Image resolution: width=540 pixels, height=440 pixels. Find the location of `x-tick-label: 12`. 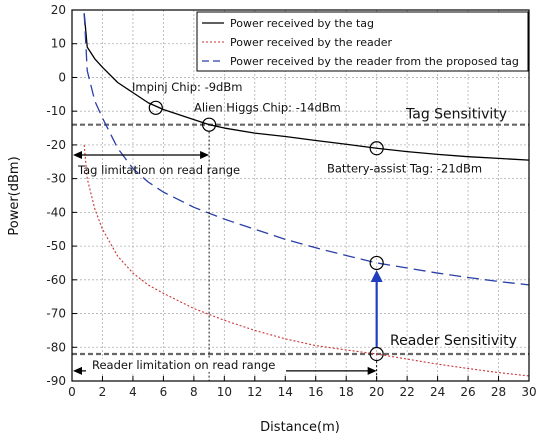

x-tick-label: 12 is located at coordinates (254, 392).